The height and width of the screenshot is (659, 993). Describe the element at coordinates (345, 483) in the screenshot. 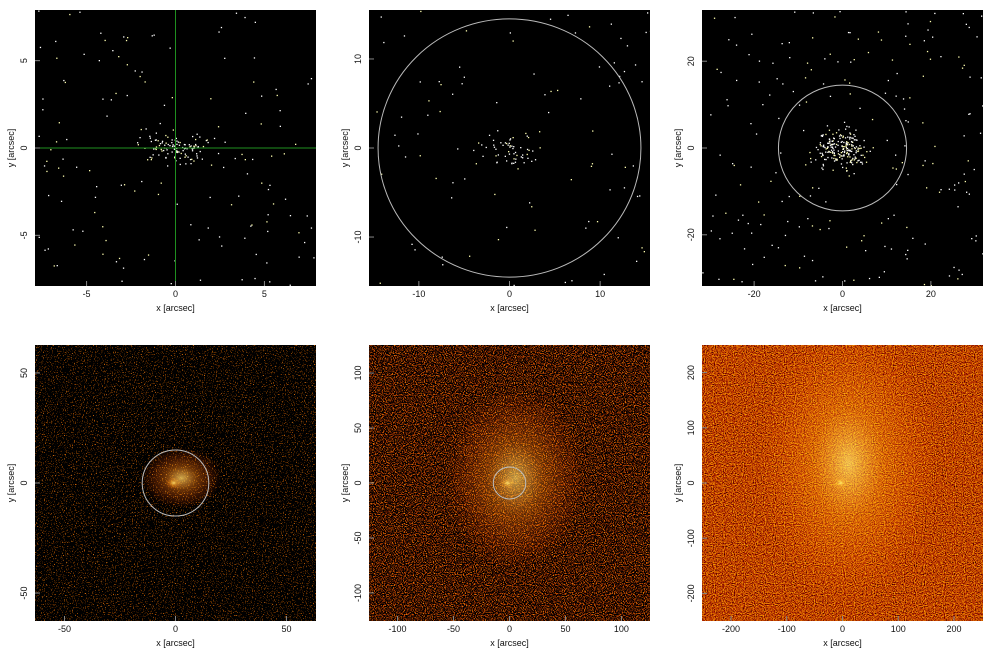

I see `y-axis-label: y [arcsec]` at that location.